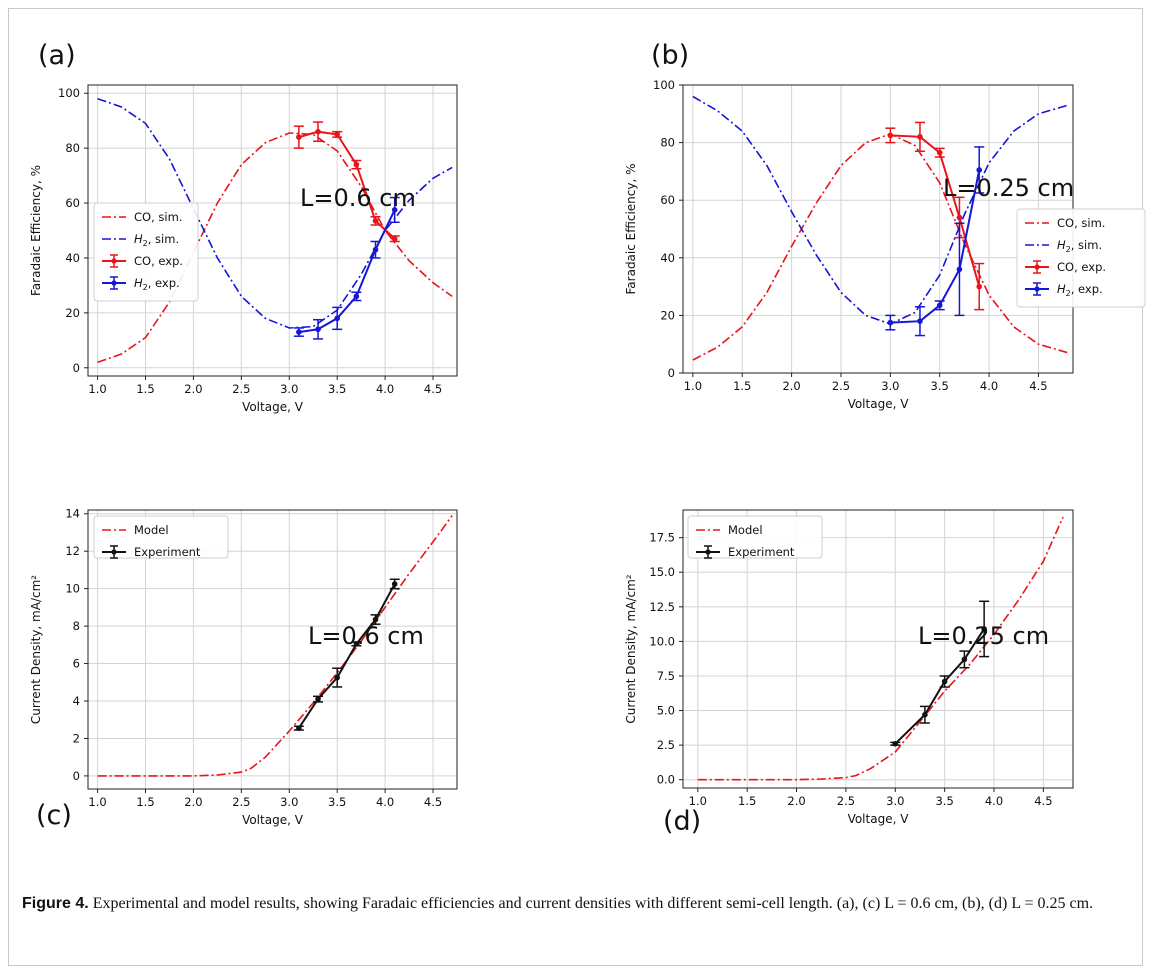  I want to click on y-tick-label: 10.0, so click(662, 641).